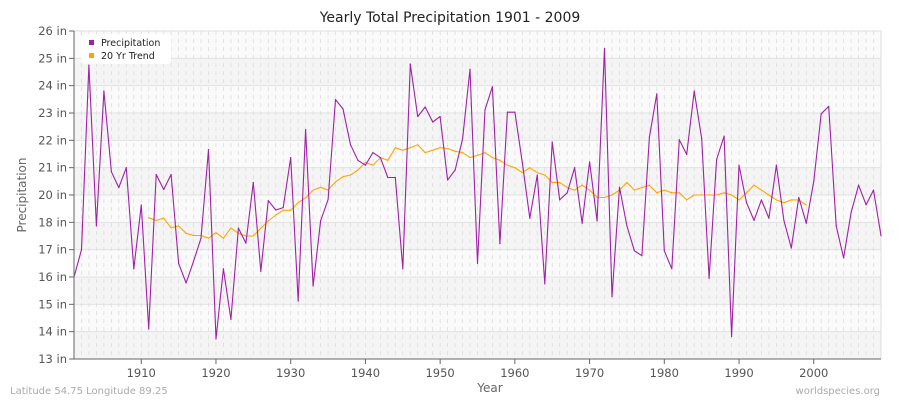 The width and height of the screenshot is (900, 400). What do you see at coordinates (22, 194) in the screenshot?
I see `y-axis-label: Precipitation` at bounding box center [22, 194].